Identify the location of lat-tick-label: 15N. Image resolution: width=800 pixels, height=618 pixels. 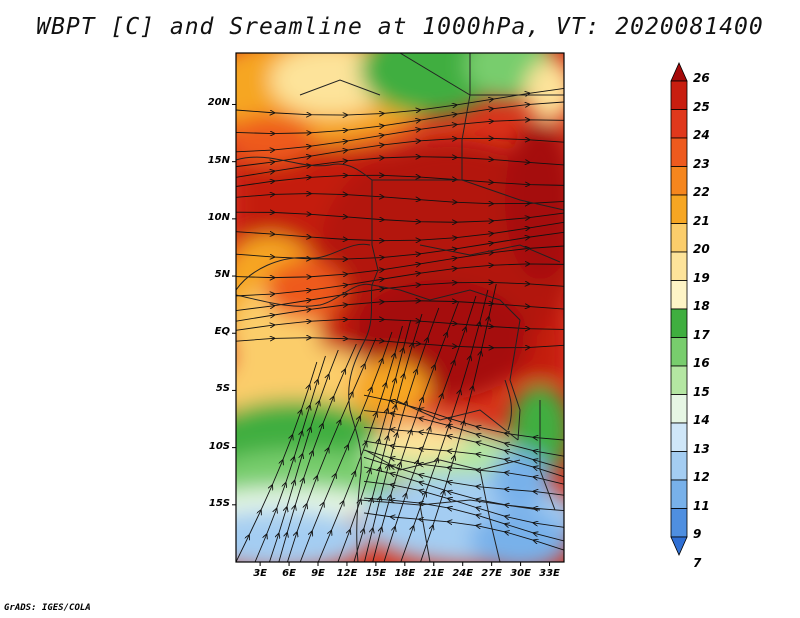
(218, 160).